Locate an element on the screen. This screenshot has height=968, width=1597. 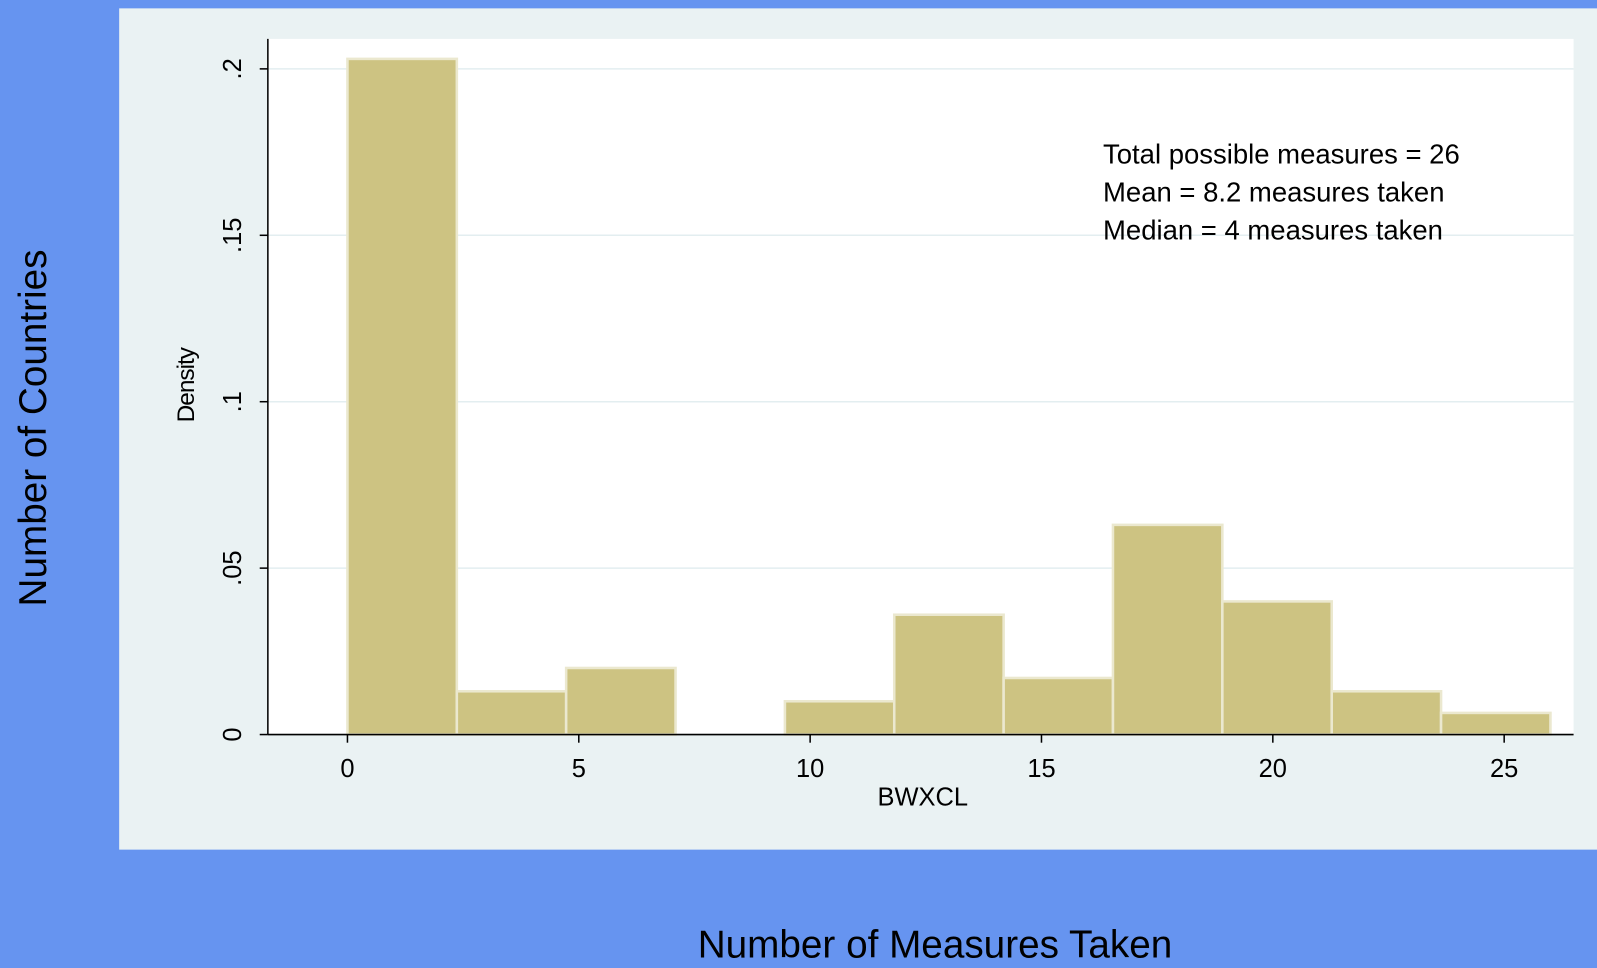
outer-y-label: Number of Countries is located at coordinates (33, 428).